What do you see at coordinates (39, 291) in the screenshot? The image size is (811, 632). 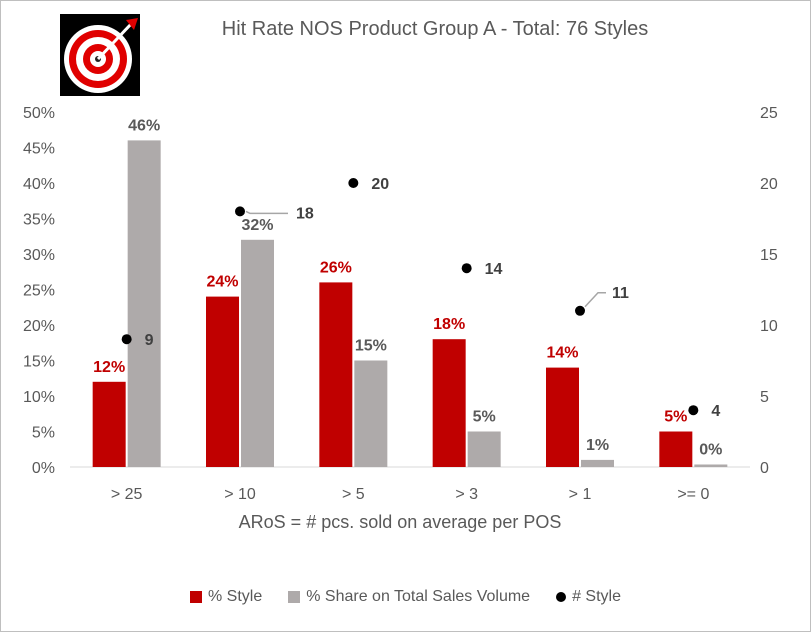 I see `y-left-tick-label: 25%` at bounding box center [39, 291].